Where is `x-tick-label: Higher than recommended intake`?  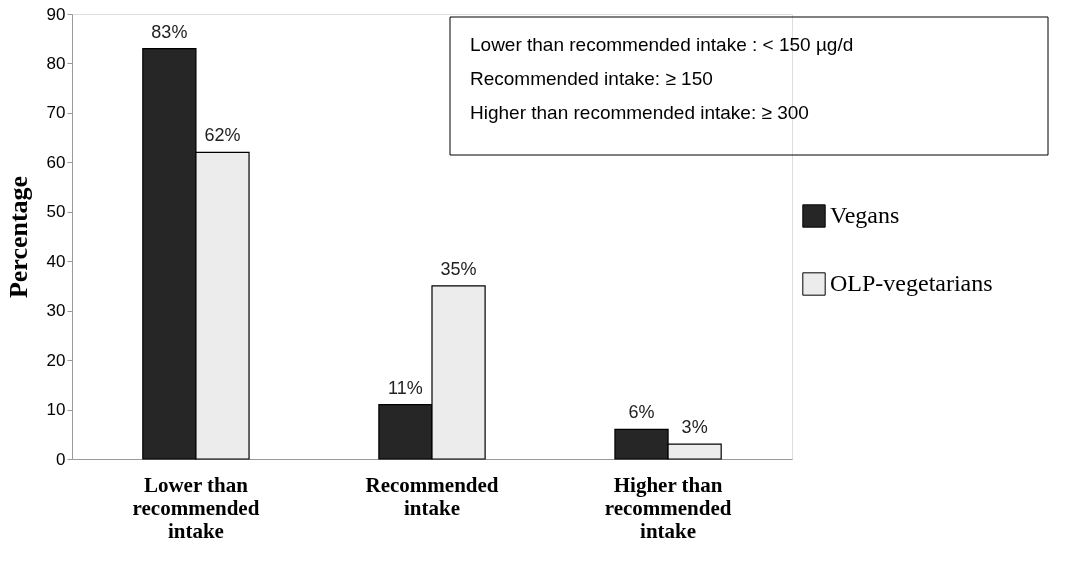
x-tick-label: Higher than recommended intake is located at coordinates (668, 507).